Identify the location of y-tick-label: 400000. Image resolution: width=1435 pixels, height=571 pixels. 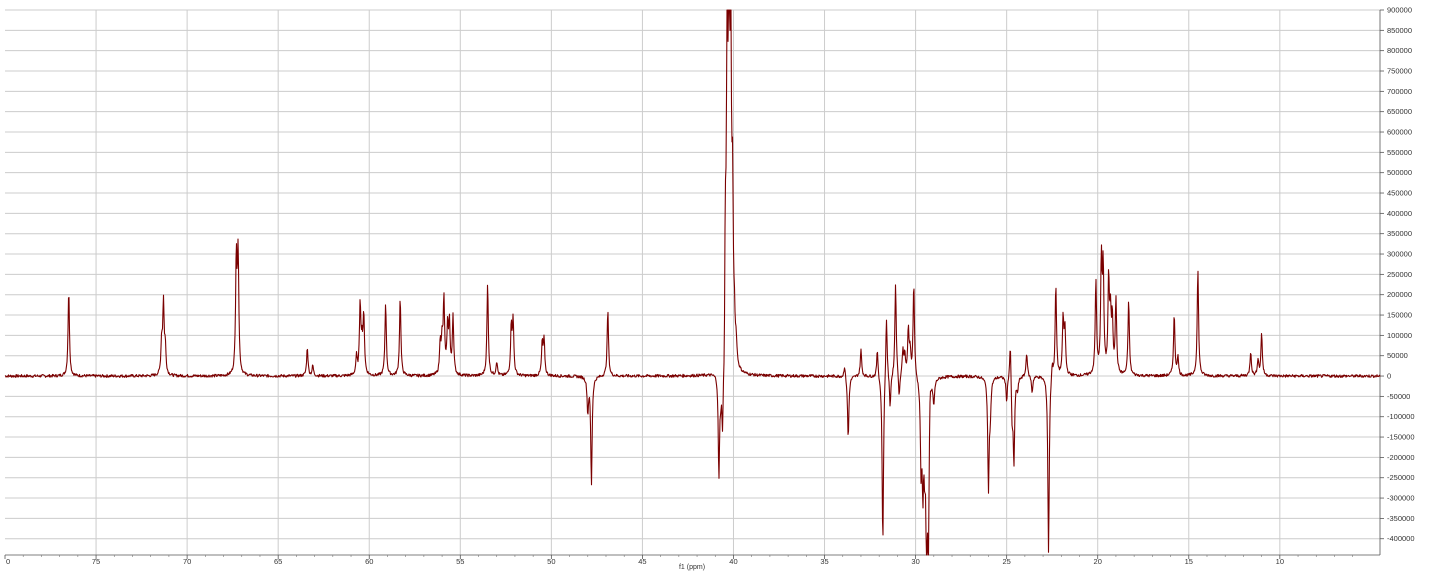
(1399, 213).